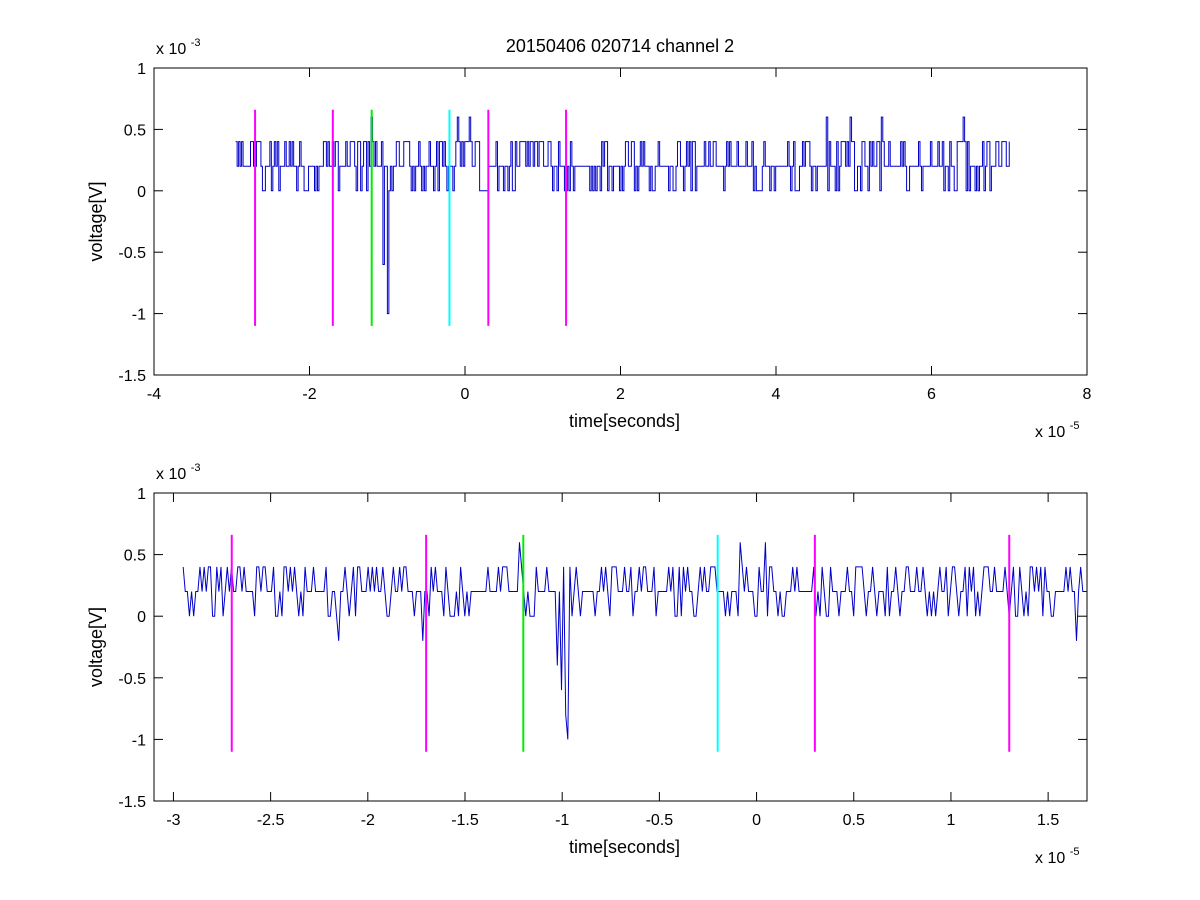  I want to click on x-tick-label: -0.5, so click(660, 820).